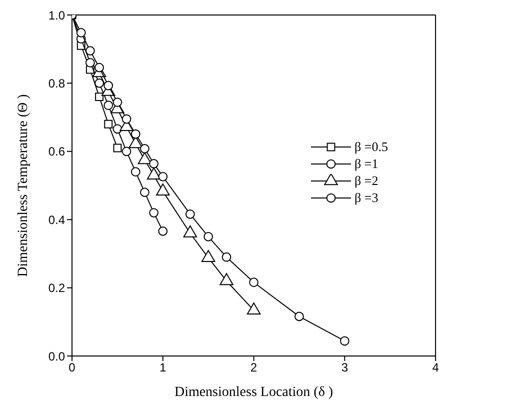  Describe the element at coordinates (57, 288) in the screenshot. I see `y-tick-label: 0.2` at that location.